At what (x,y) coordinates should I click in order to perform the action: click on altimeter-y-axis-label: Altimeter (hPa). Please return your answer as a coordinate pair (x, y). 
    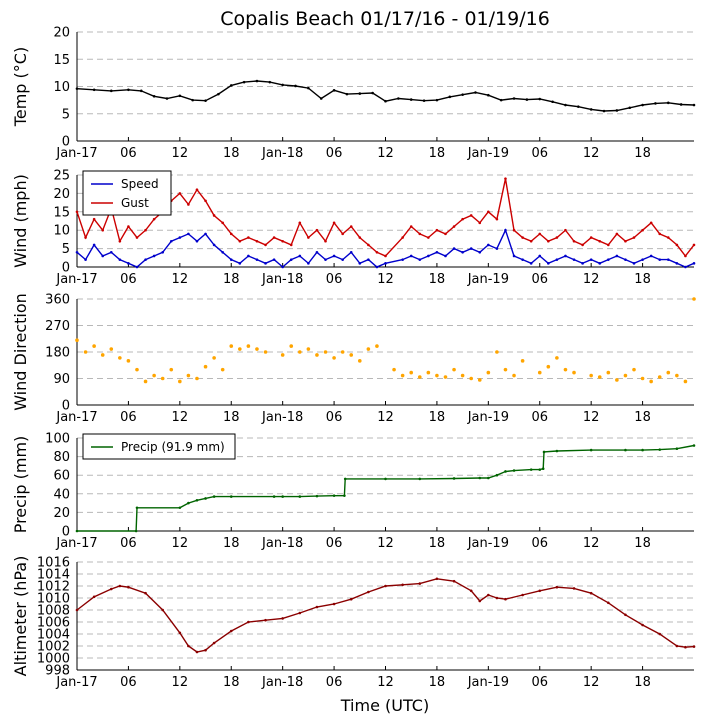
    Looking at the image, I should click on (20, 616).